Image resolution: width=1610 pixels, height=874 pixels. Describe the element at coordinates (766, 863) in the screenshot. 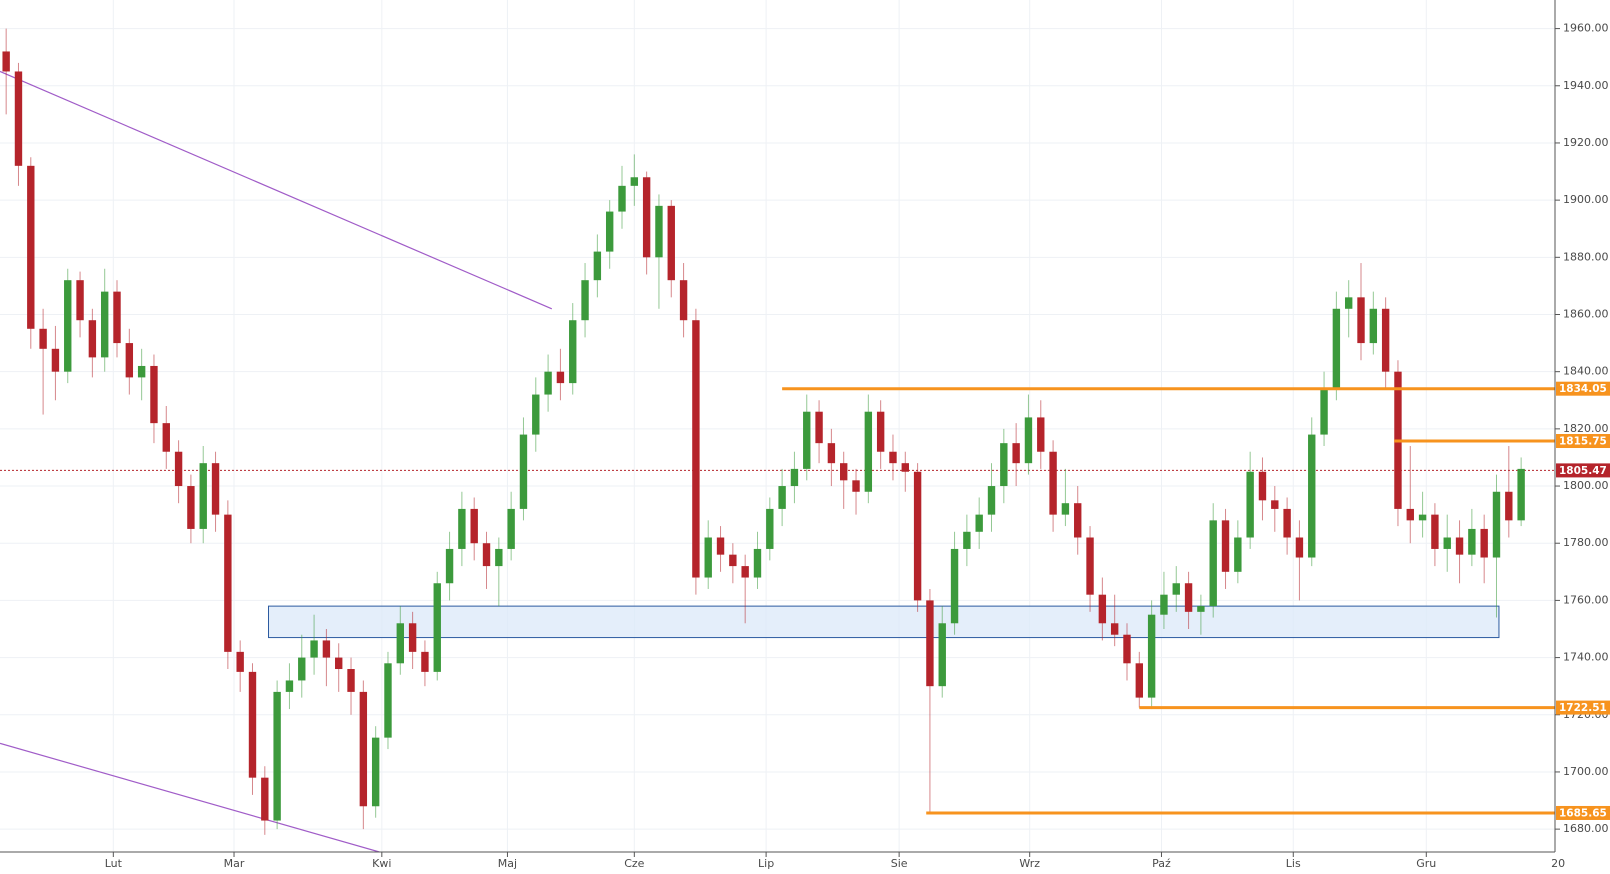

I see `x-tick-label: Lip` at that location.